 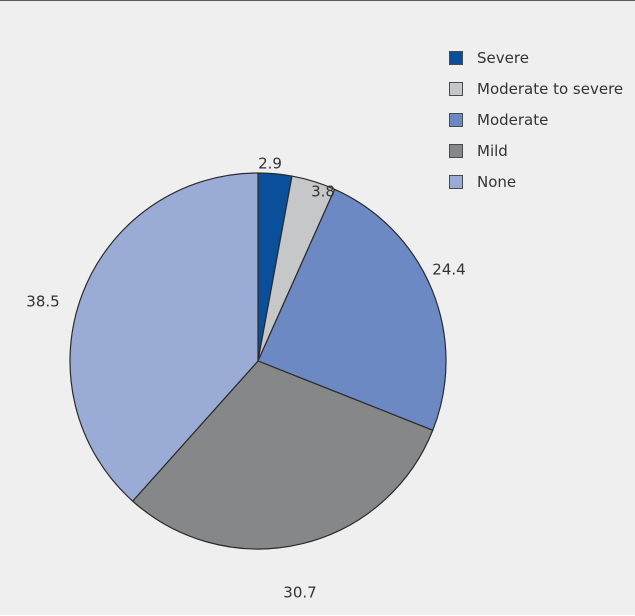 I want to click on legend-label-moderate: Moderate, so click(x=513, y=119).